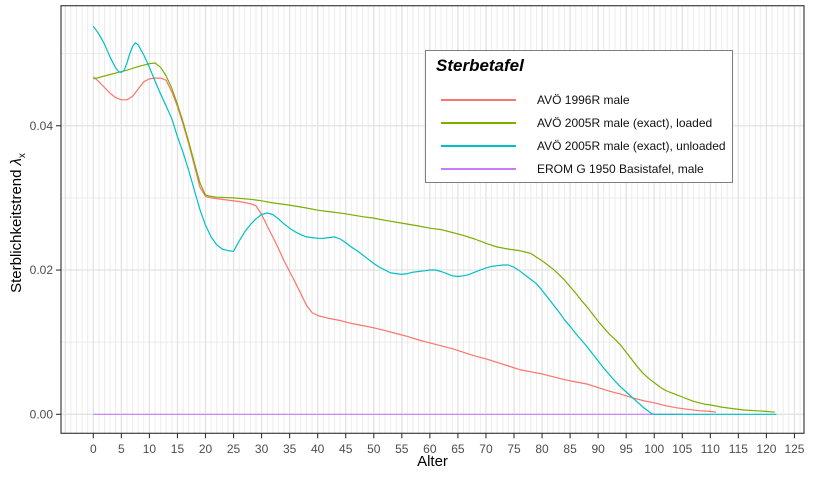 Image resolution: width=816 pixels, height=480 pixels. What do you see at coordinates (290, 449) in the screenshot?
I see `x-tick-label: 35` at bounding box center [290, 449].